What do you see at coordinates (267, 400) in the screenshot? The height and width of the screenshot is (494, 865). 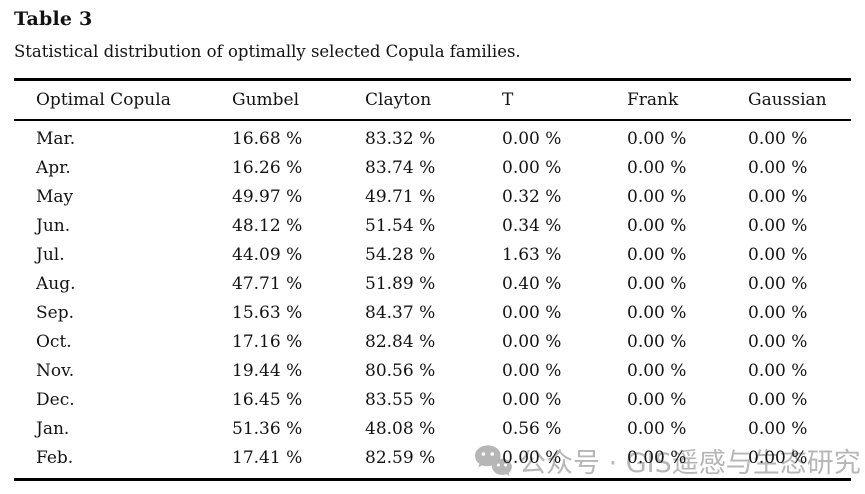 I see `value-cell: 16.45 %` at bounding box center [267, 400].